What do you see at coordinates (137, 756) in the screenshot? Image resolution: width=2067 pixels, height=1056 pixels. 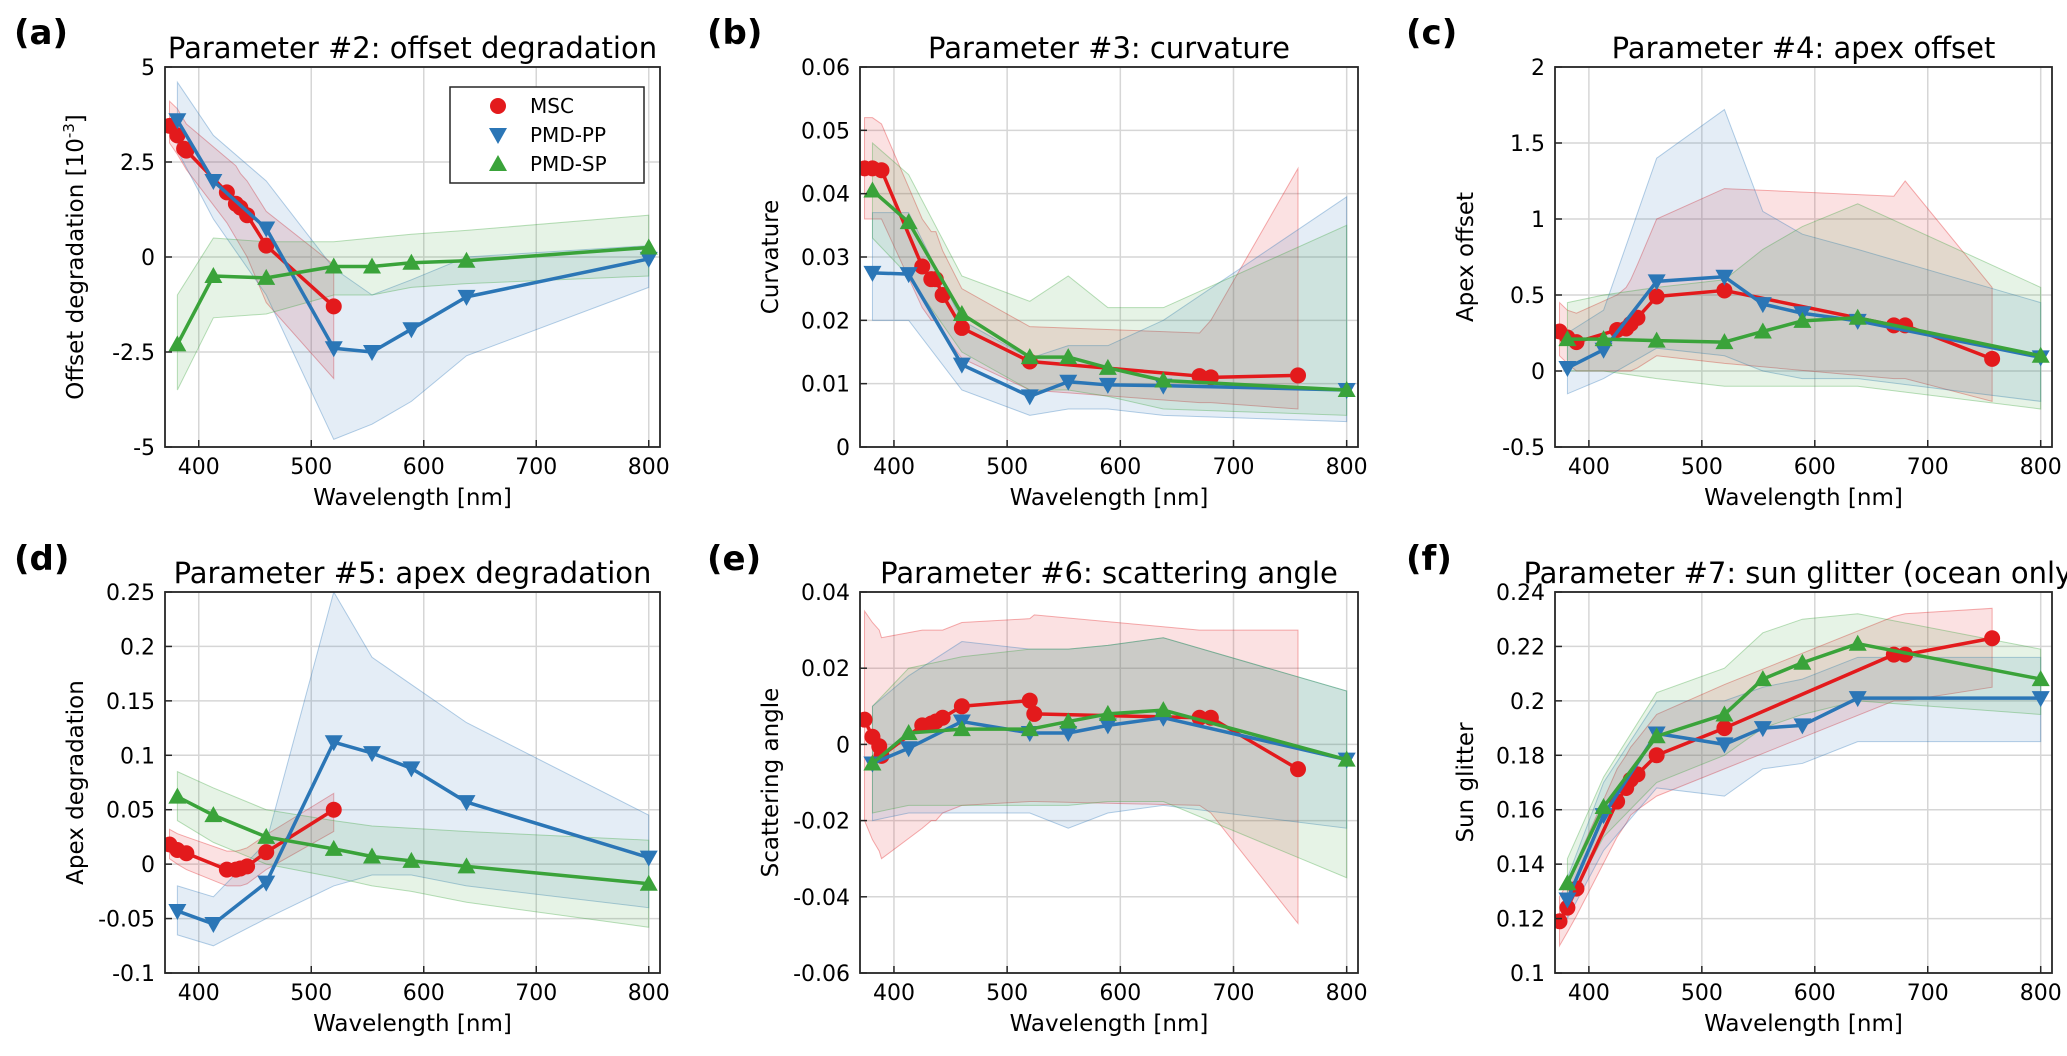 I see `y-tick-label: 0.1` at bounding box center [137, 756].